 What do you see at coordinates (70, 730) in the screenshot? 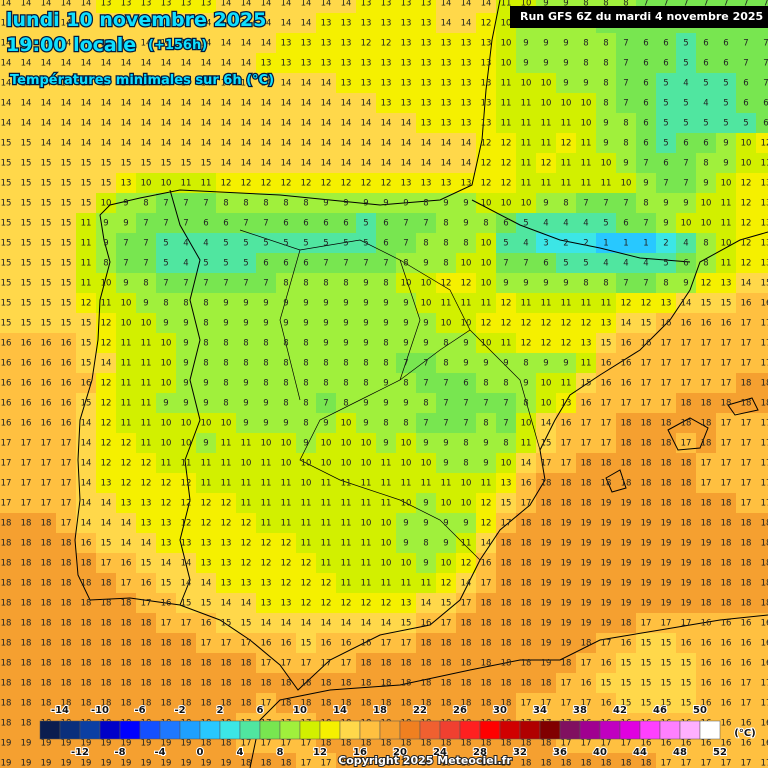
I see `legend-swatch` at bounding box center [70, 730].